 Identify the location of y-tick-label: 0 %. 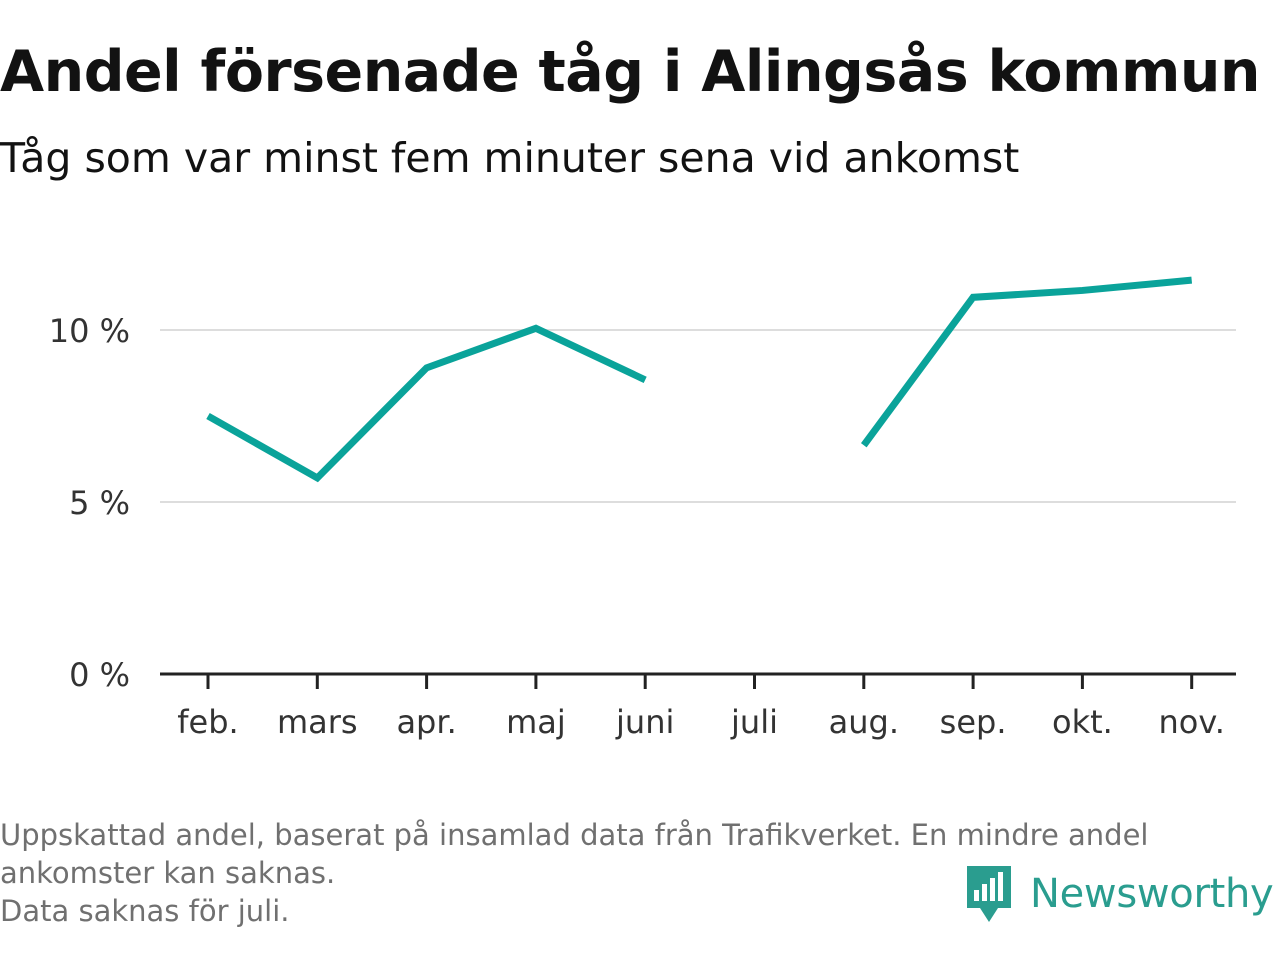
(99, 675).